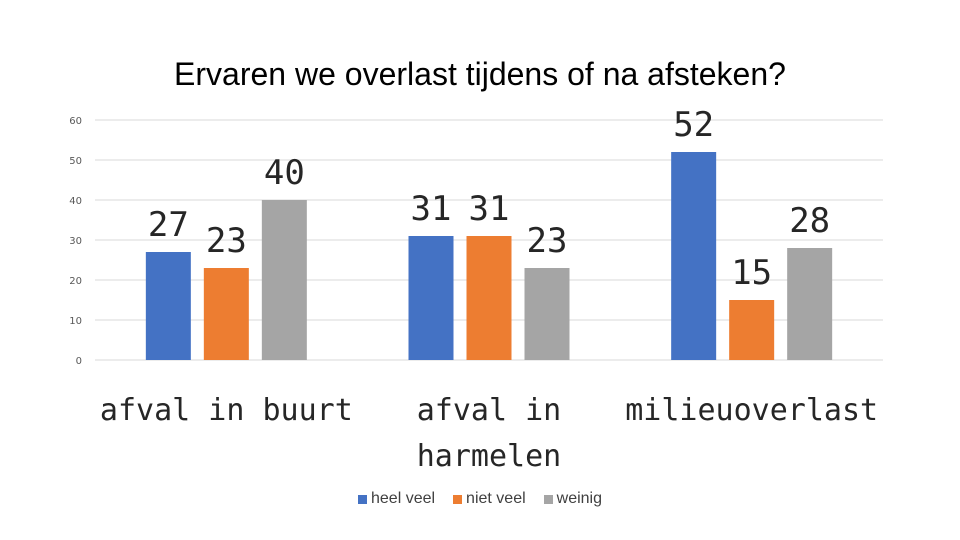  Describe the element at coordinates (226, 410) in the screenshot. I see `category-label: afval in buurt` at that location.